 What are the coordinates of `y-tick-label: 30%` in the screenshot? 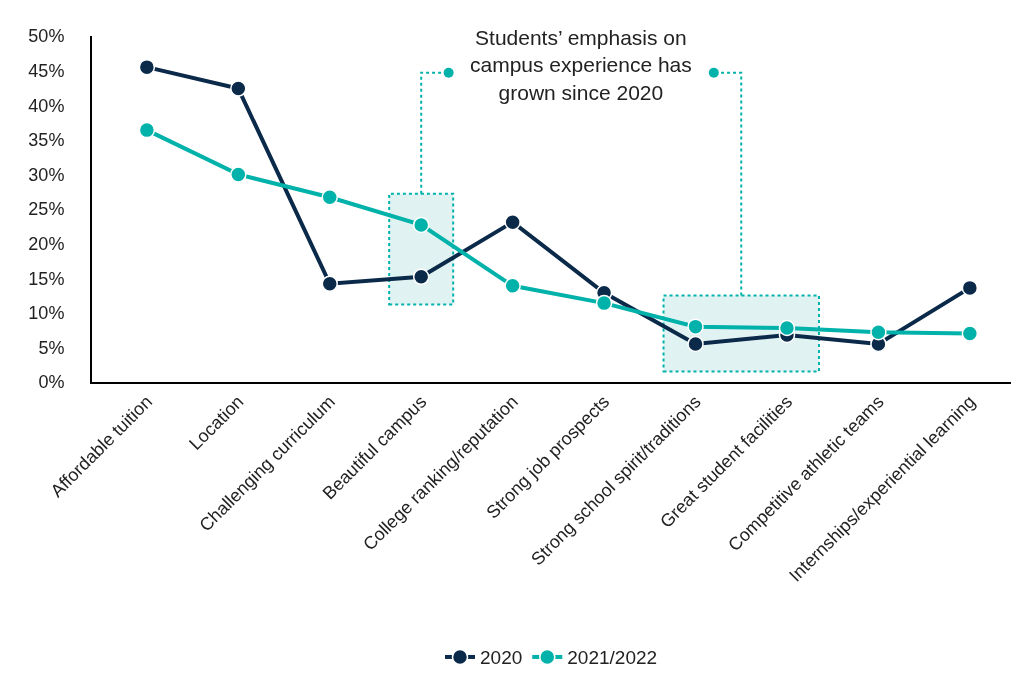 It's located at (46, 174).